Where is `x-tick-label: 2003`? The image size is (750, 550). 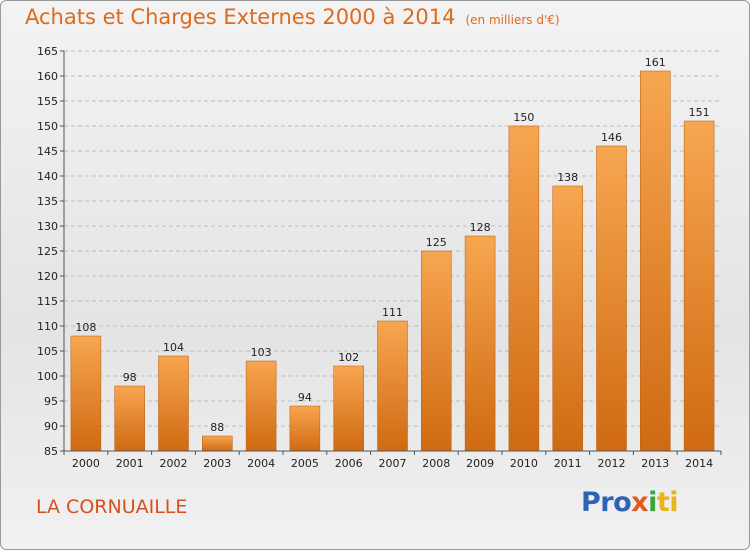 x-tick-label: 2003 is located at coordinates (217, 463).